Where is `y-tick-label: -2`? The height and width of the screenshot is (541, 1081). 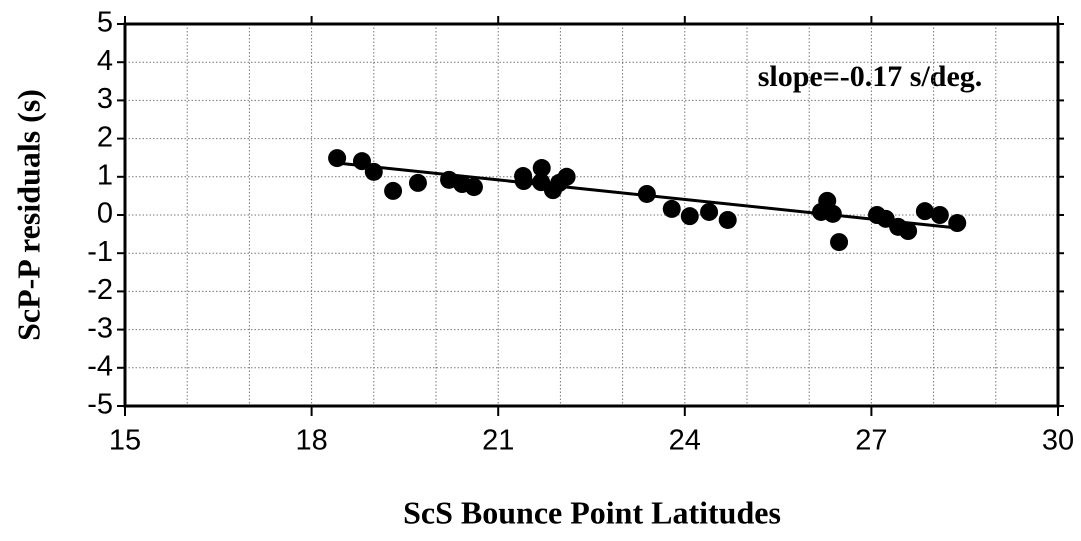
y-tick-label: -2 is located at coordinates (100, 290).